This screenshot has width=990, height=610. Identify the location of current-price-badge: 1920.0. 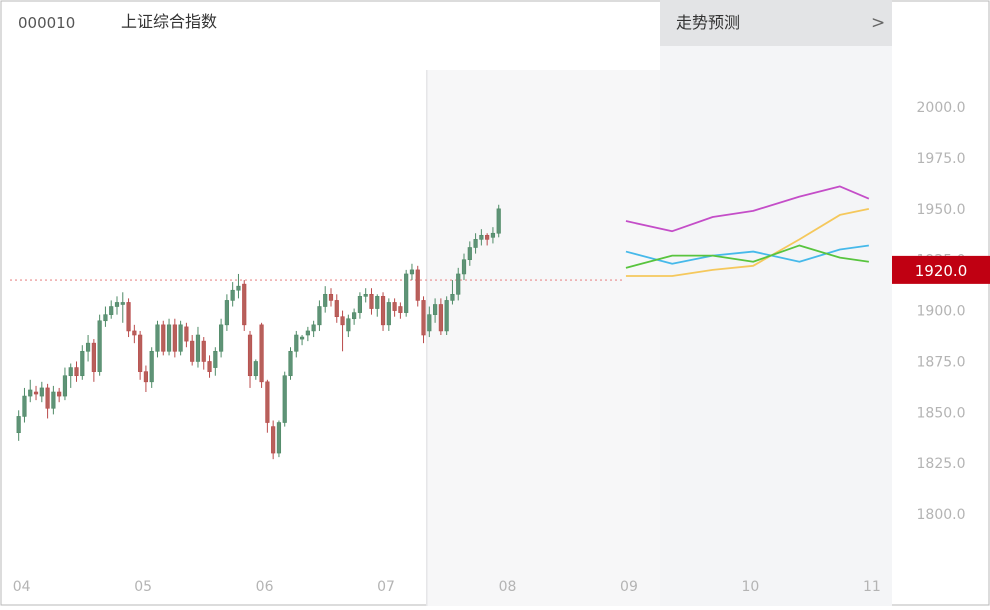
(941, 269).